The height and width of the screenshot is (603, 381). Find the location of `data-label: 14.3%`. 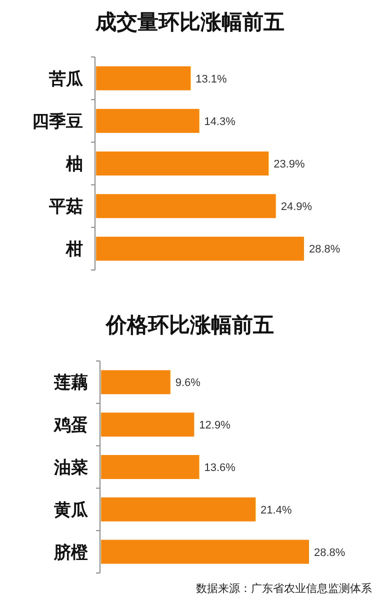

data-label: 14.3% is located at coordinates (220, 122).